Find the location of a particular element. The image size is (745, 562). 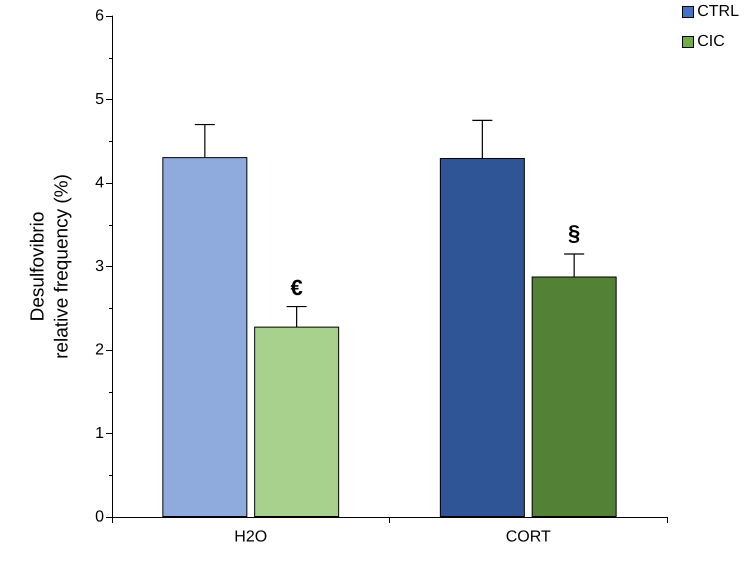

annotation: § is located at coordinates (574, 233).